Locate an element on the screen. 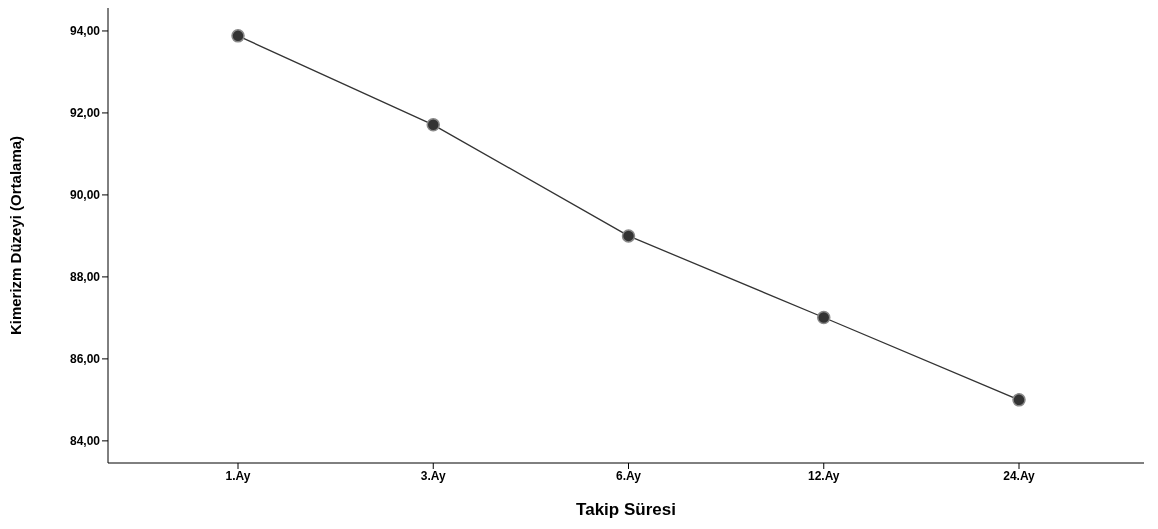 The width and height of the screenshot is (1158, 529). y-axis-title: Kimerizm Düzeyi (Ortalama) is located at coordinates (16, 235).